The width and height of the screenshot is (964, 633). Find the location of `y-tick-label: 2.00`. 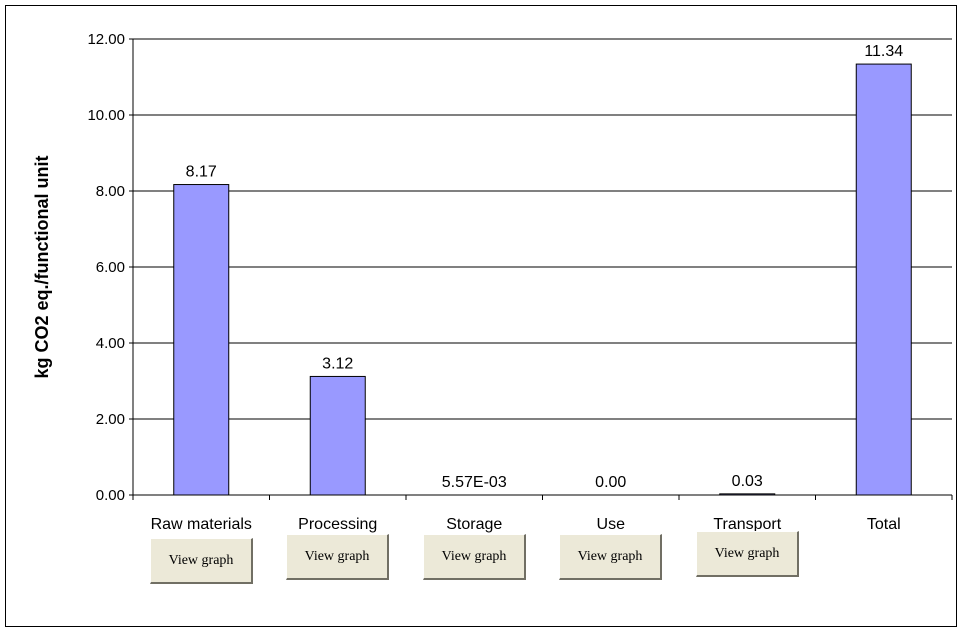

y-tick-label: 2.00 is located at coordinates (110, 419).